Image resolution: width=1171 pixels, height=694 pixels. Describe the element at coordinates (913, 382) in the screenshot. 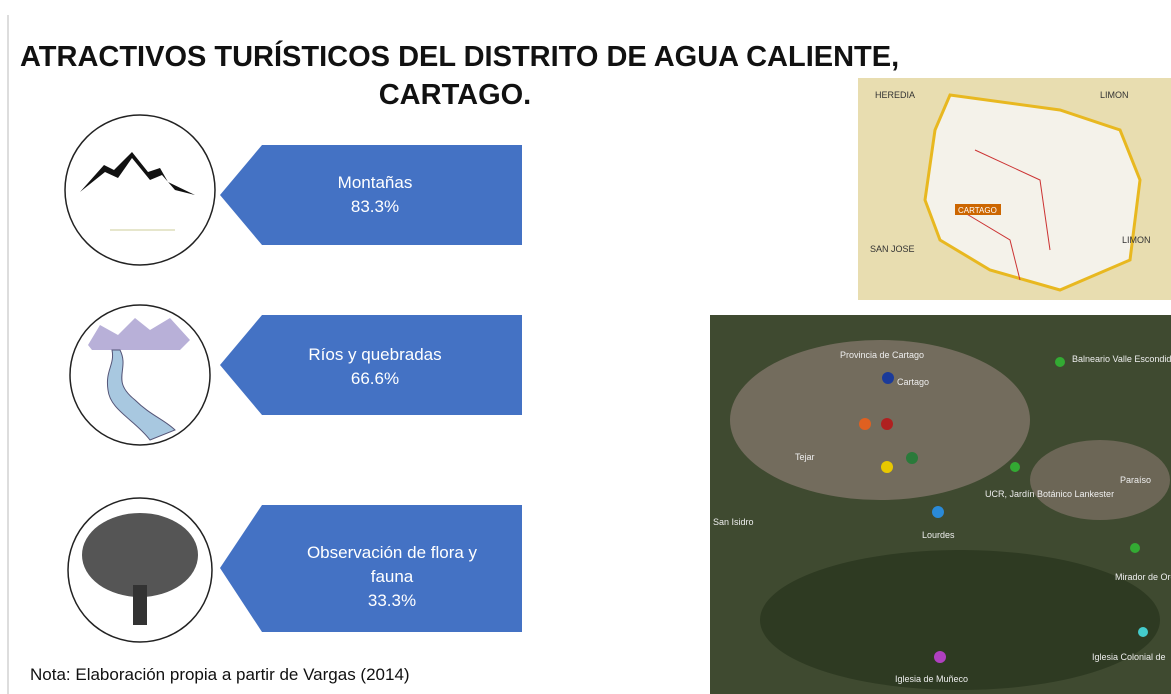

I see `map-label: Cartago` at that location.